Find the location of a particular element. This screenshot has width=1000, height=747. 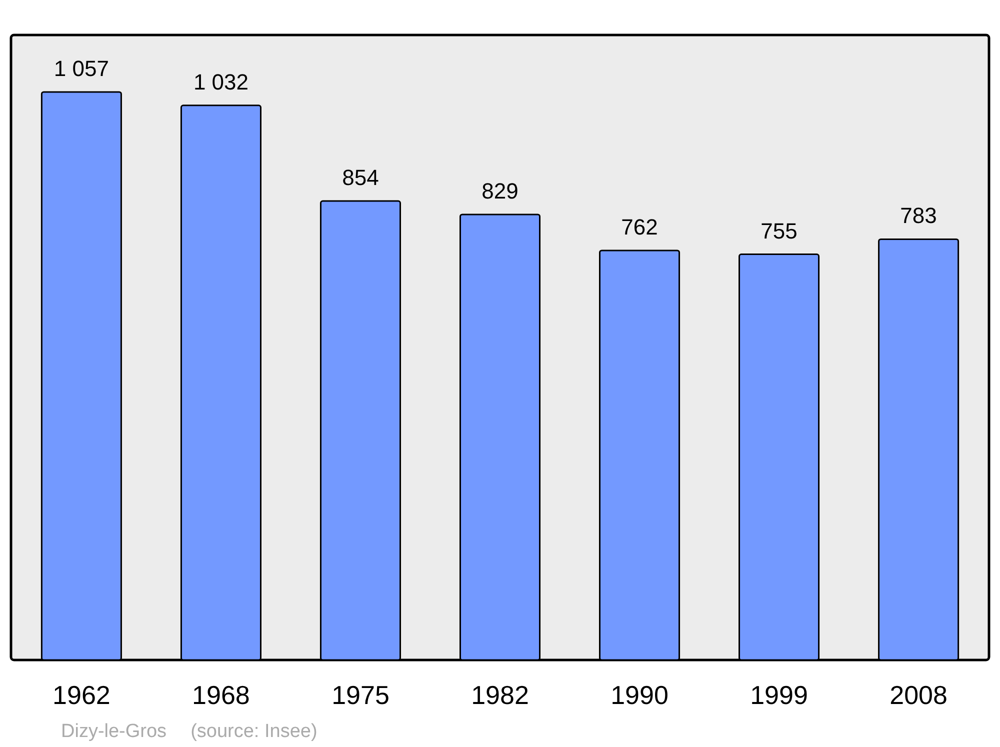

text: (source: Insee) is located at coordinates (254, 731).